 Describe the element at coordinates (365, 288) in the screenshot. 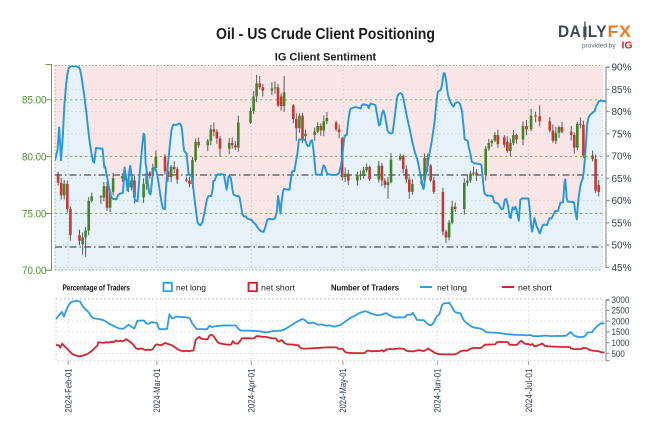

I see `svg-text: Number of Traders` at that location.